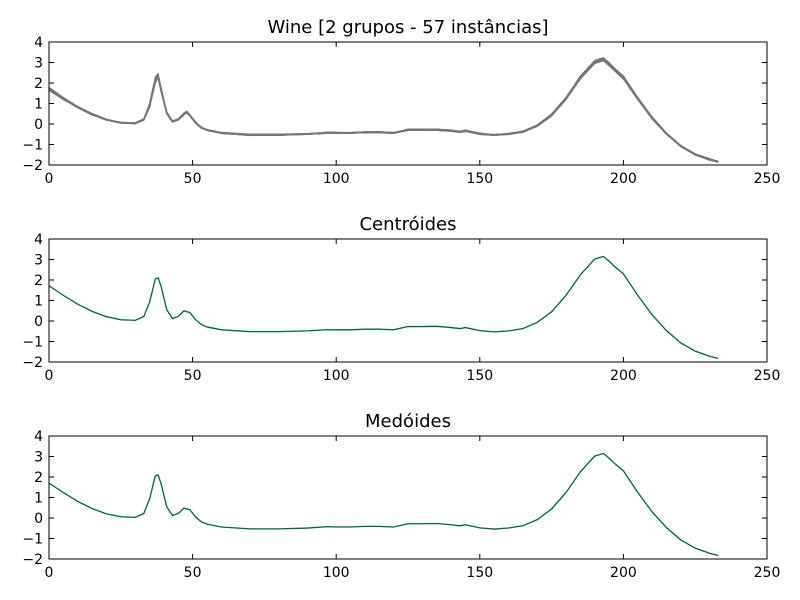 This screenshot has height=600, width=800. What do you see at coordinates (408, 421) in the screenshot?
I see `chart-title: Medóides` at bounding box center [408, 421].